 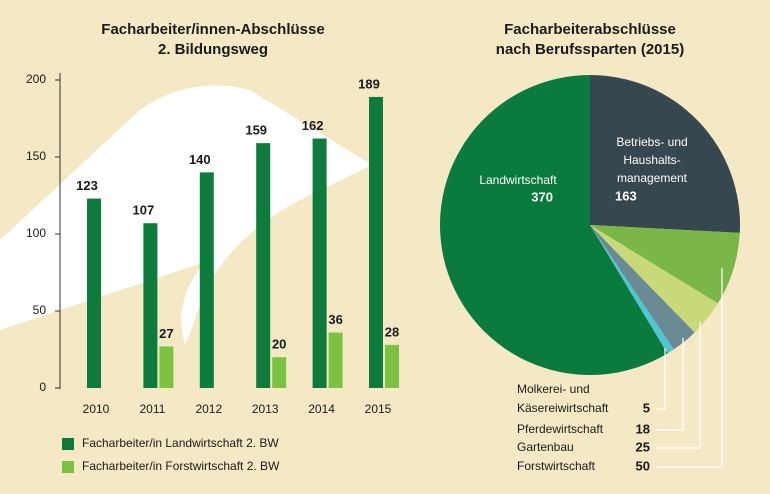 What do you see at coordinates (542, 196) in the screenshot?
I see `slice-value-label: 370` at bounding box center [542, 196].